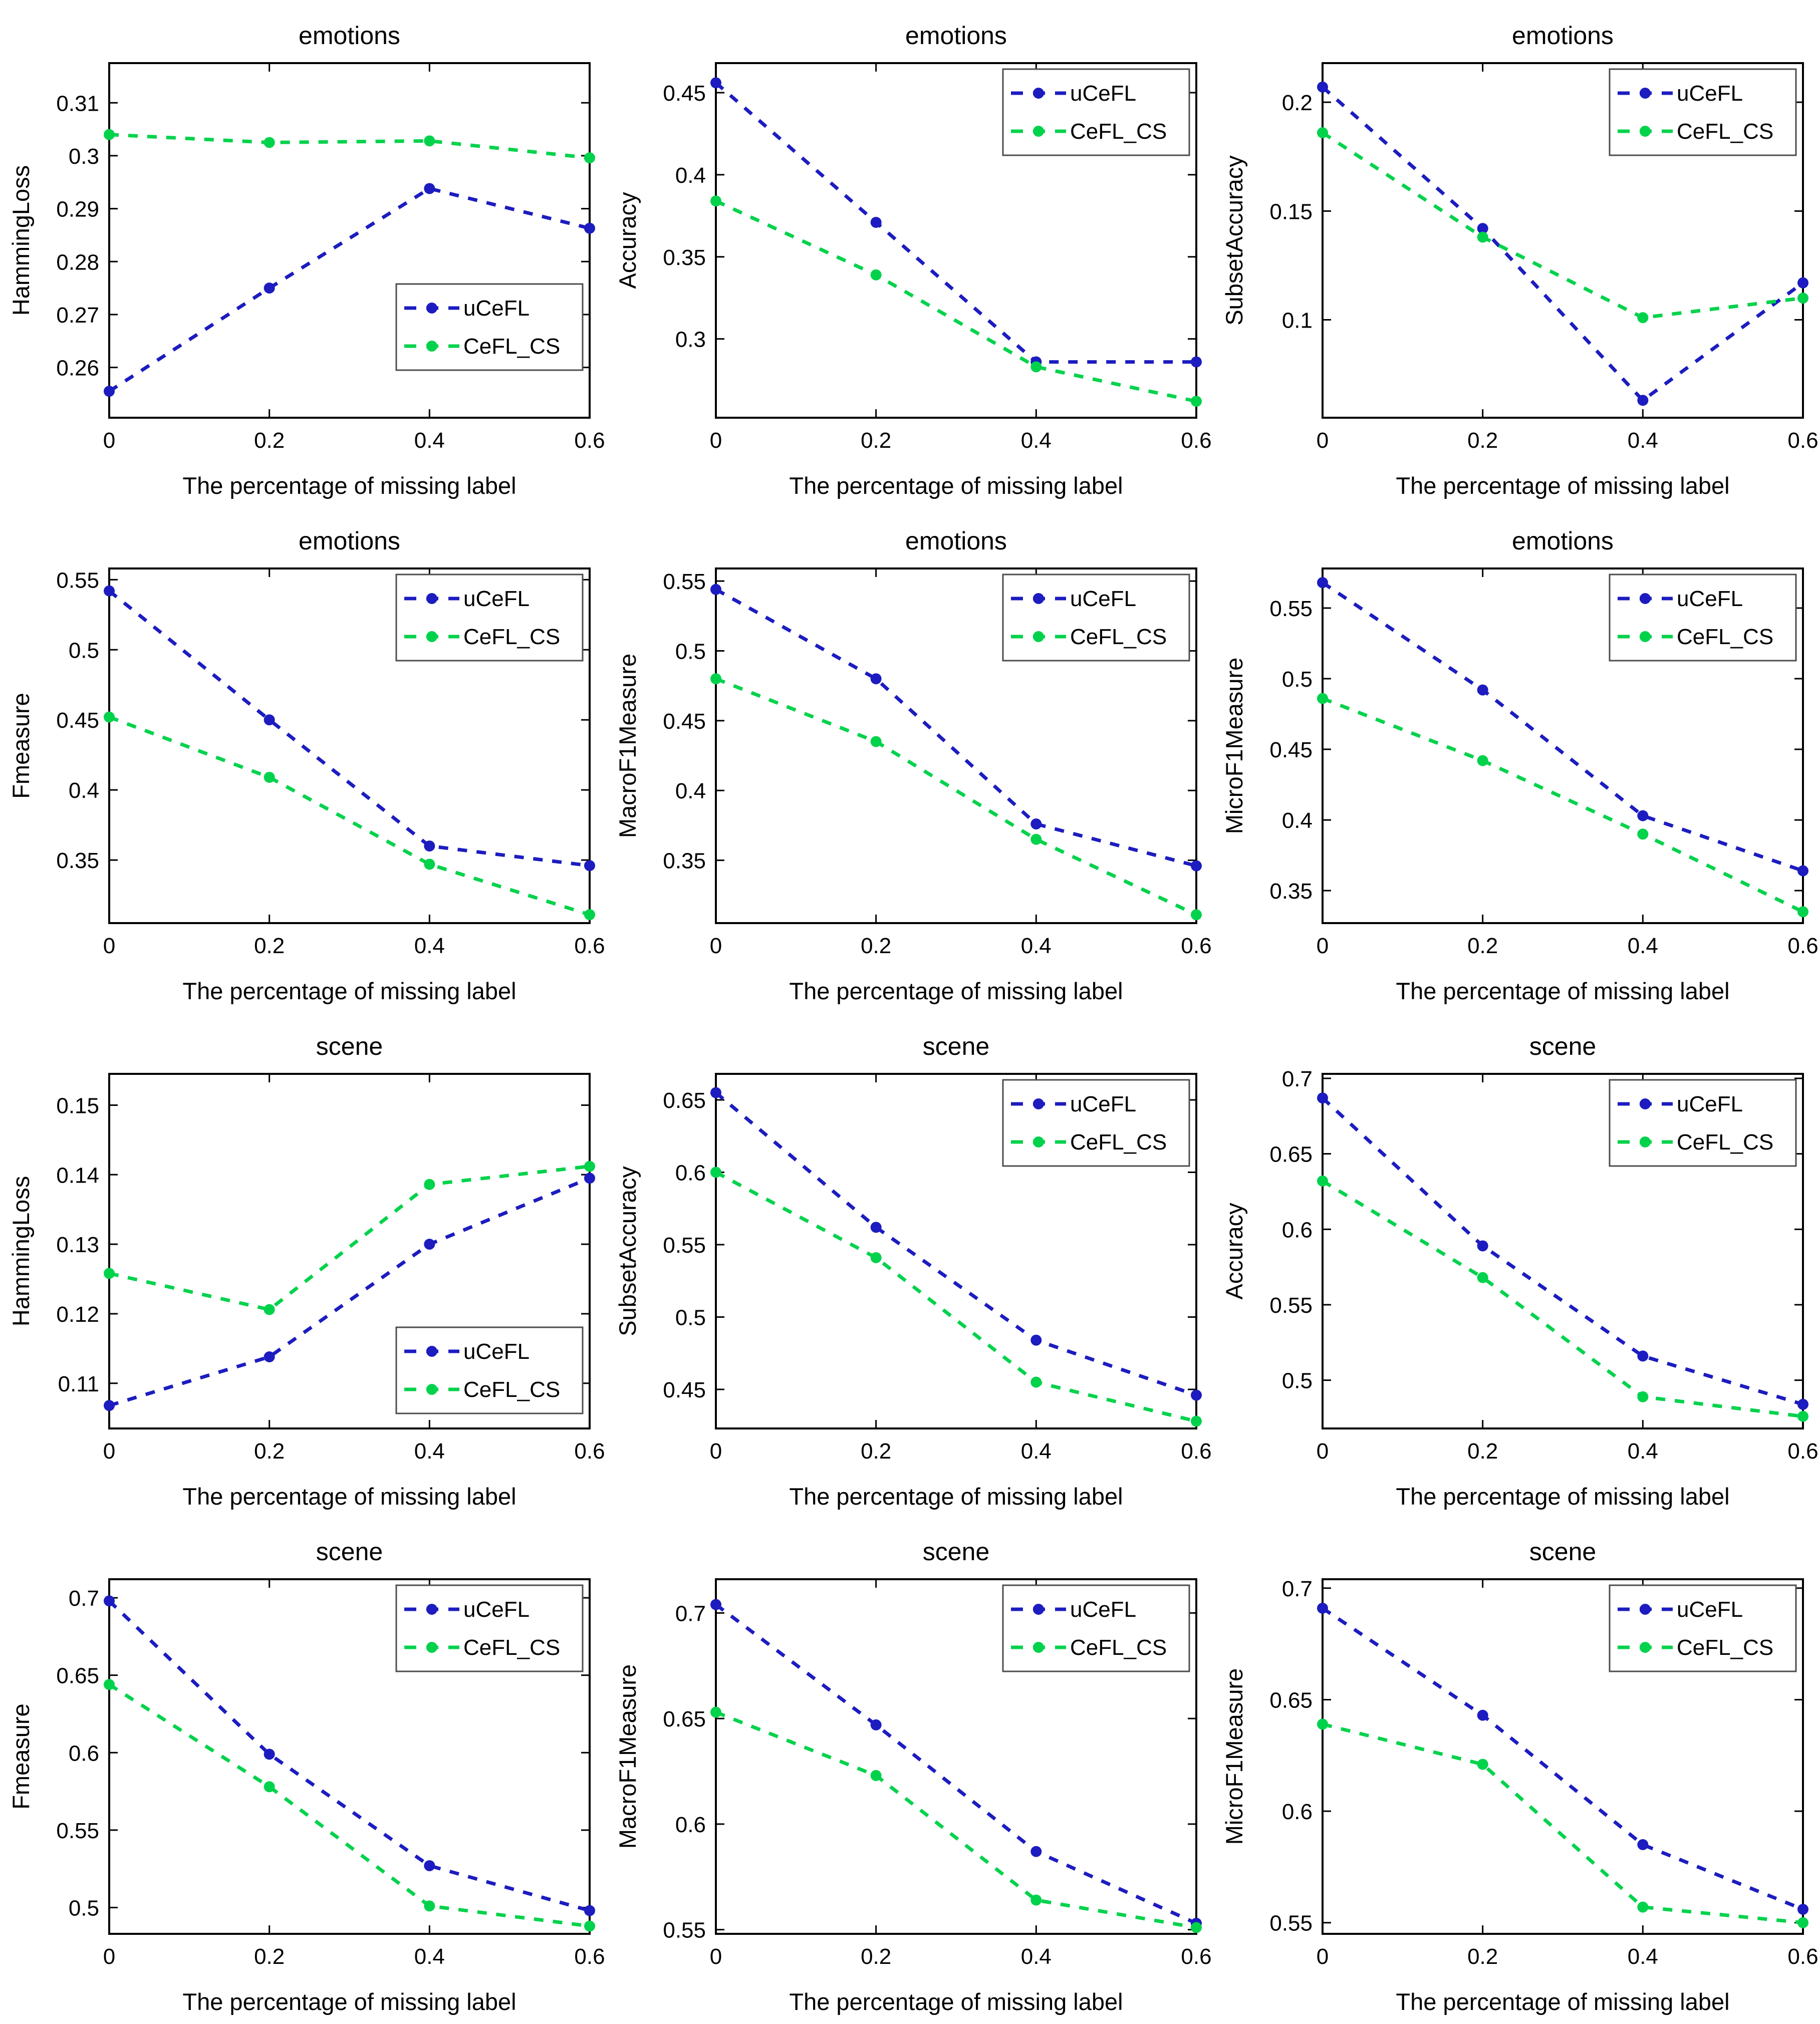 The width and height of the screenshot is (1820, 2024). I want to click on chart-title: scene, so click(956, 1046).